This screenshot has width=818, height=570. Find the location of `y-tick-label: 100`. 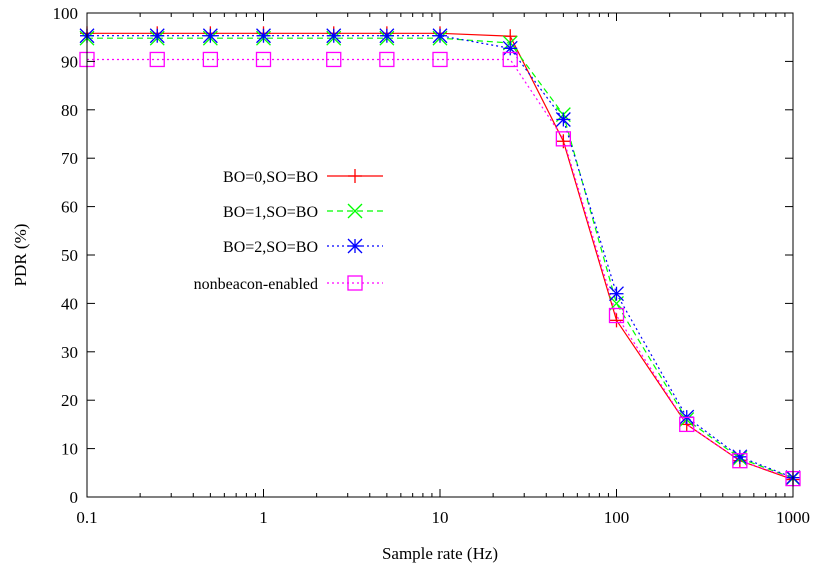

y-tick-label: 100 is located at coordinates (66, 13).